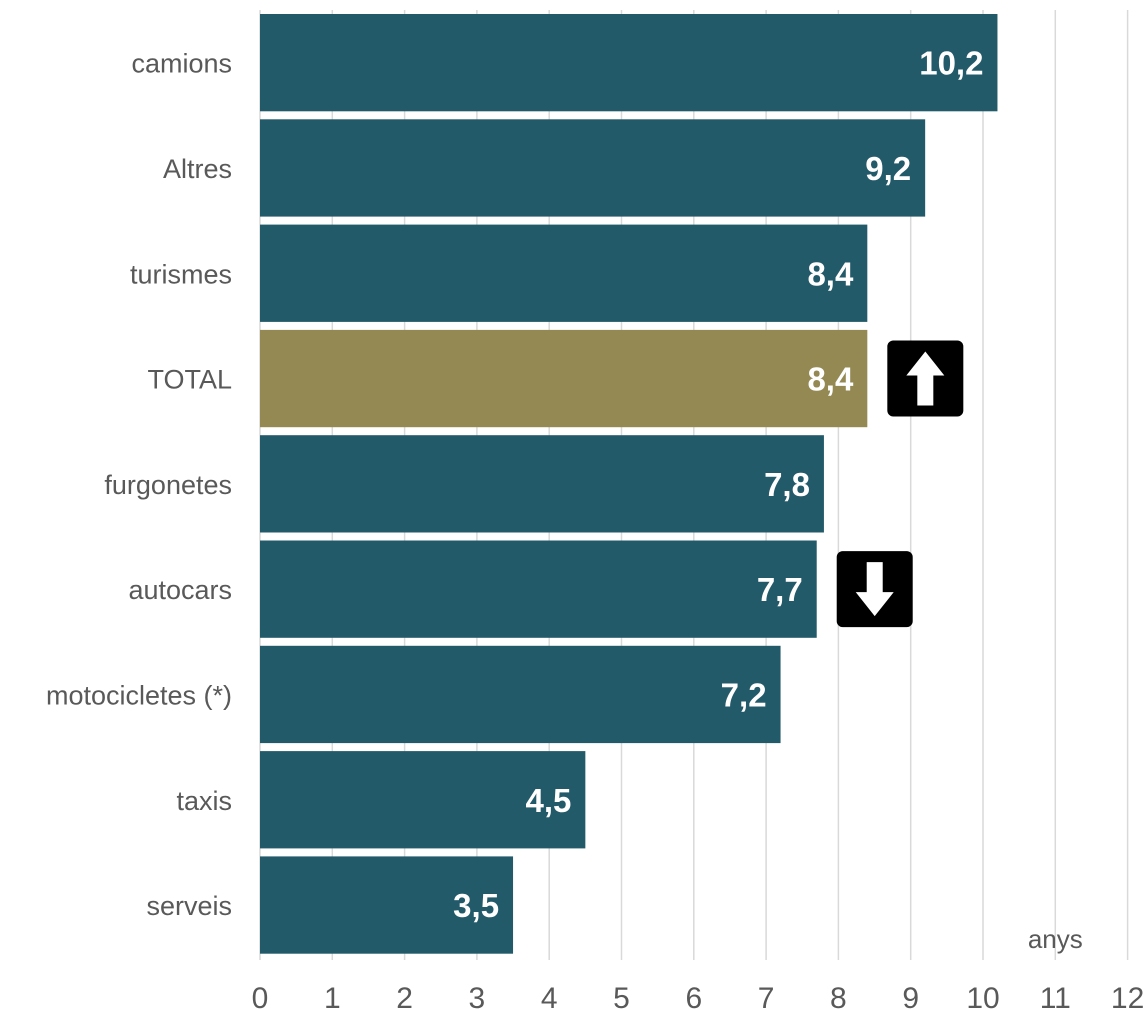 This screenshot has width=1148, height=1010. Describe the element at coordinates (139, 695) in the screenshot. I see `category-label: motocicletes (*)` at that location.